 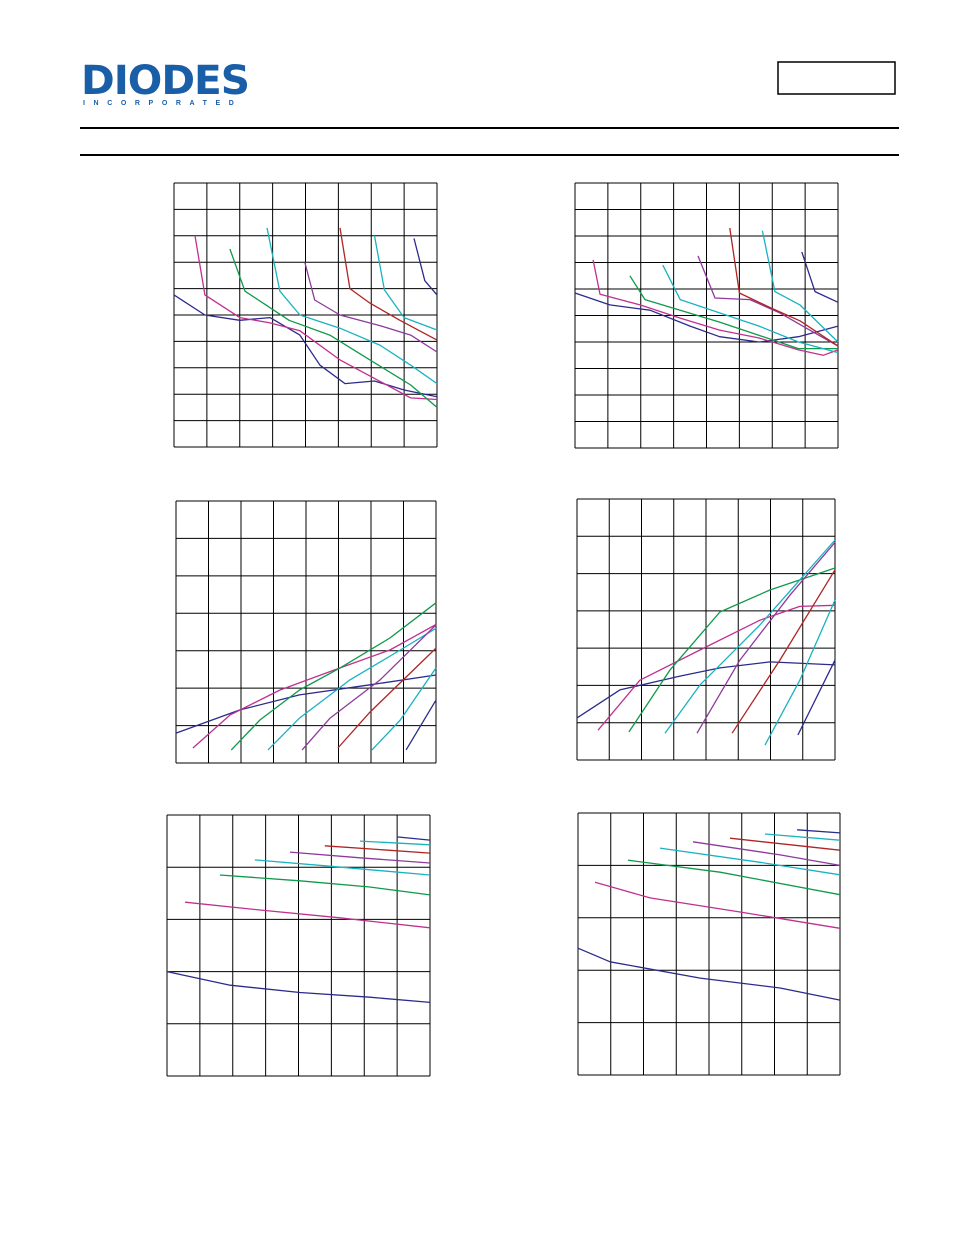 What do you see at coordinates (165, 81) in the screenshot?
I see `logo: DIODES` at bounding box center [165, 81].